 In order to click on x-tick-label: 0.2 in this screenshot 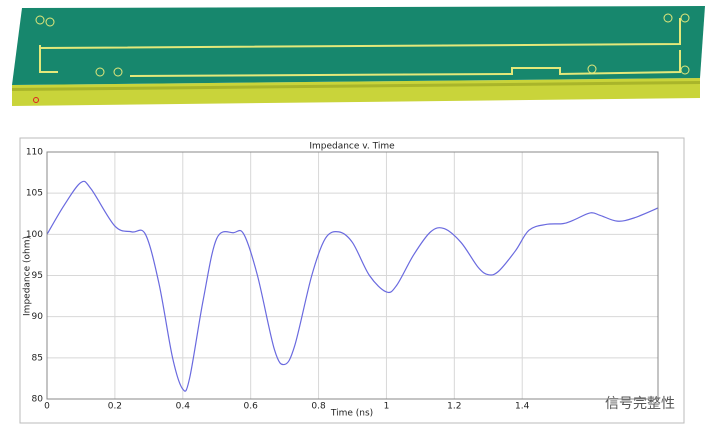, I will do `click(115, 407)`.